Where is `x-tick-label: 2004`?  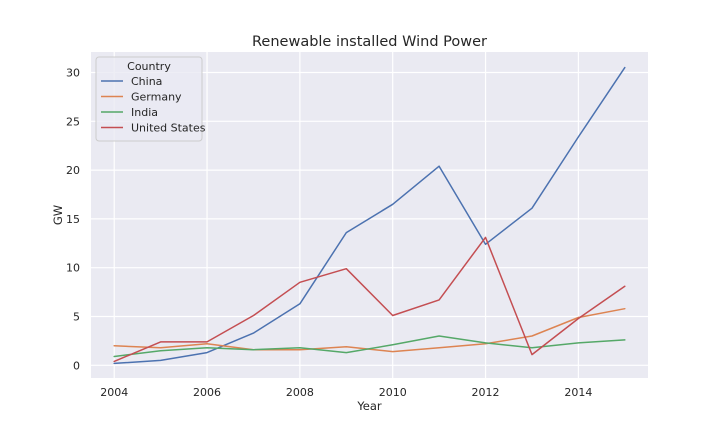
x-tick-label: 2004 is located at coordinates (114, 392).